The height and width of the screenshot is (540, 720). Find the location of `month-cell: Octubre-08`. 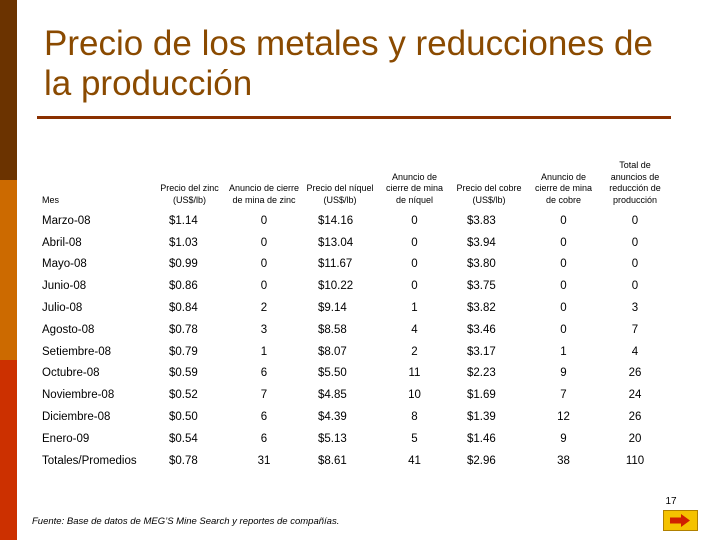

month-cell: Octubre-08 is located at coordinates (71, 373).